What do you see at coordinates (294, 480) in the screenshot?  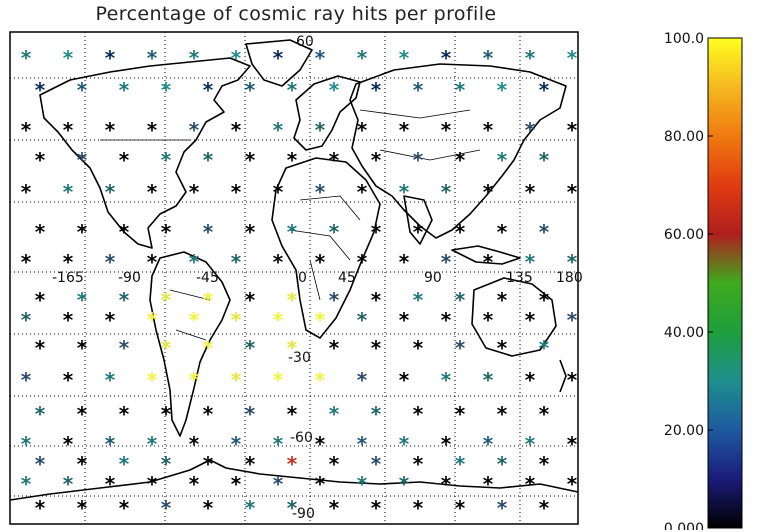 I see `antarctica-outline` at bounding box center [294, 480].